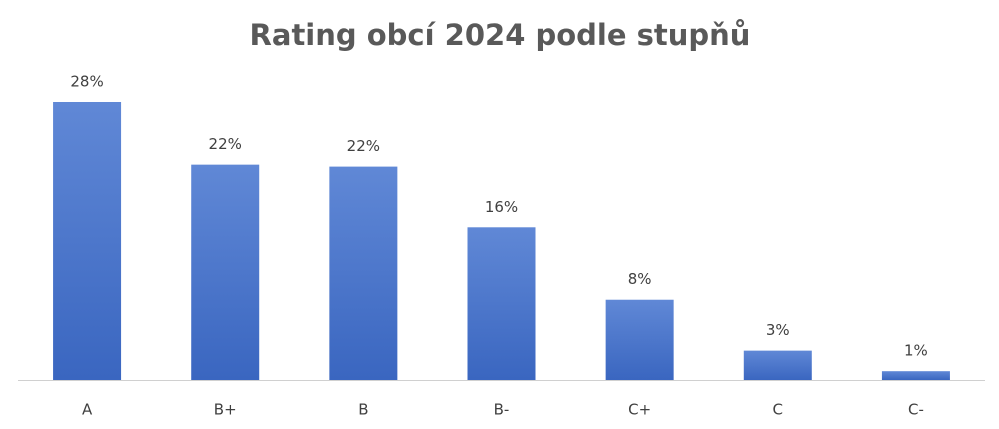  What do you see at coordinates (86, 82) in the screenshot?
I see `data-label: 28%` at bounding box center [86, 82].